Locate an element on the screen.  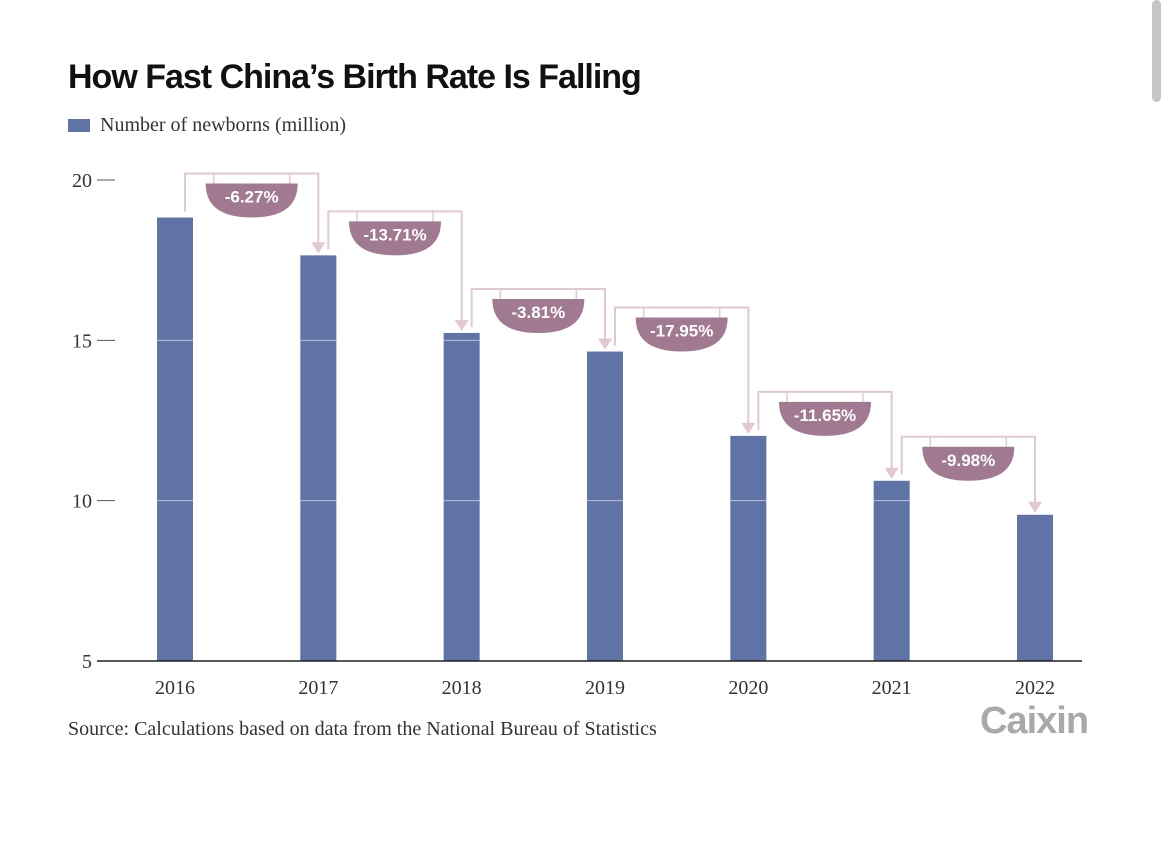
caixin-logo: Caixin is located at coordinates (1034, 721).